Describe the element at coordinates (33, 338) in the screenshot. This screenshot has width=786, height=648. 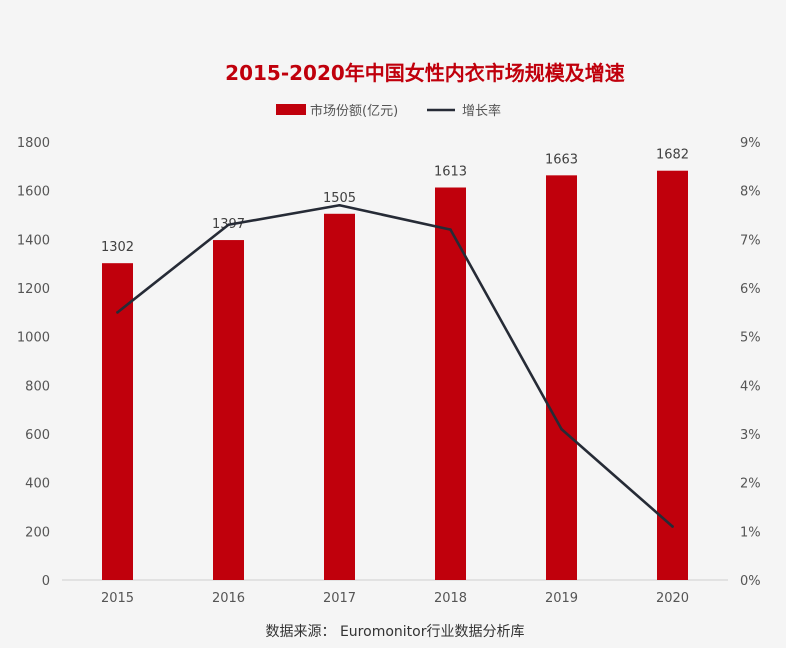
I see `y-left-tick-label: 1000` at that location.